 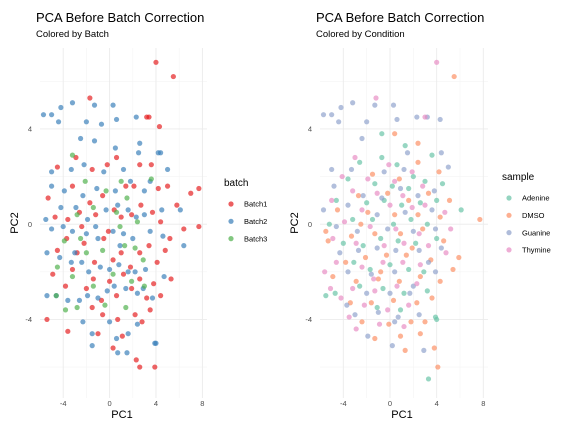 I want to click on y-axis-title: PC2, so click(x=295, y=222).